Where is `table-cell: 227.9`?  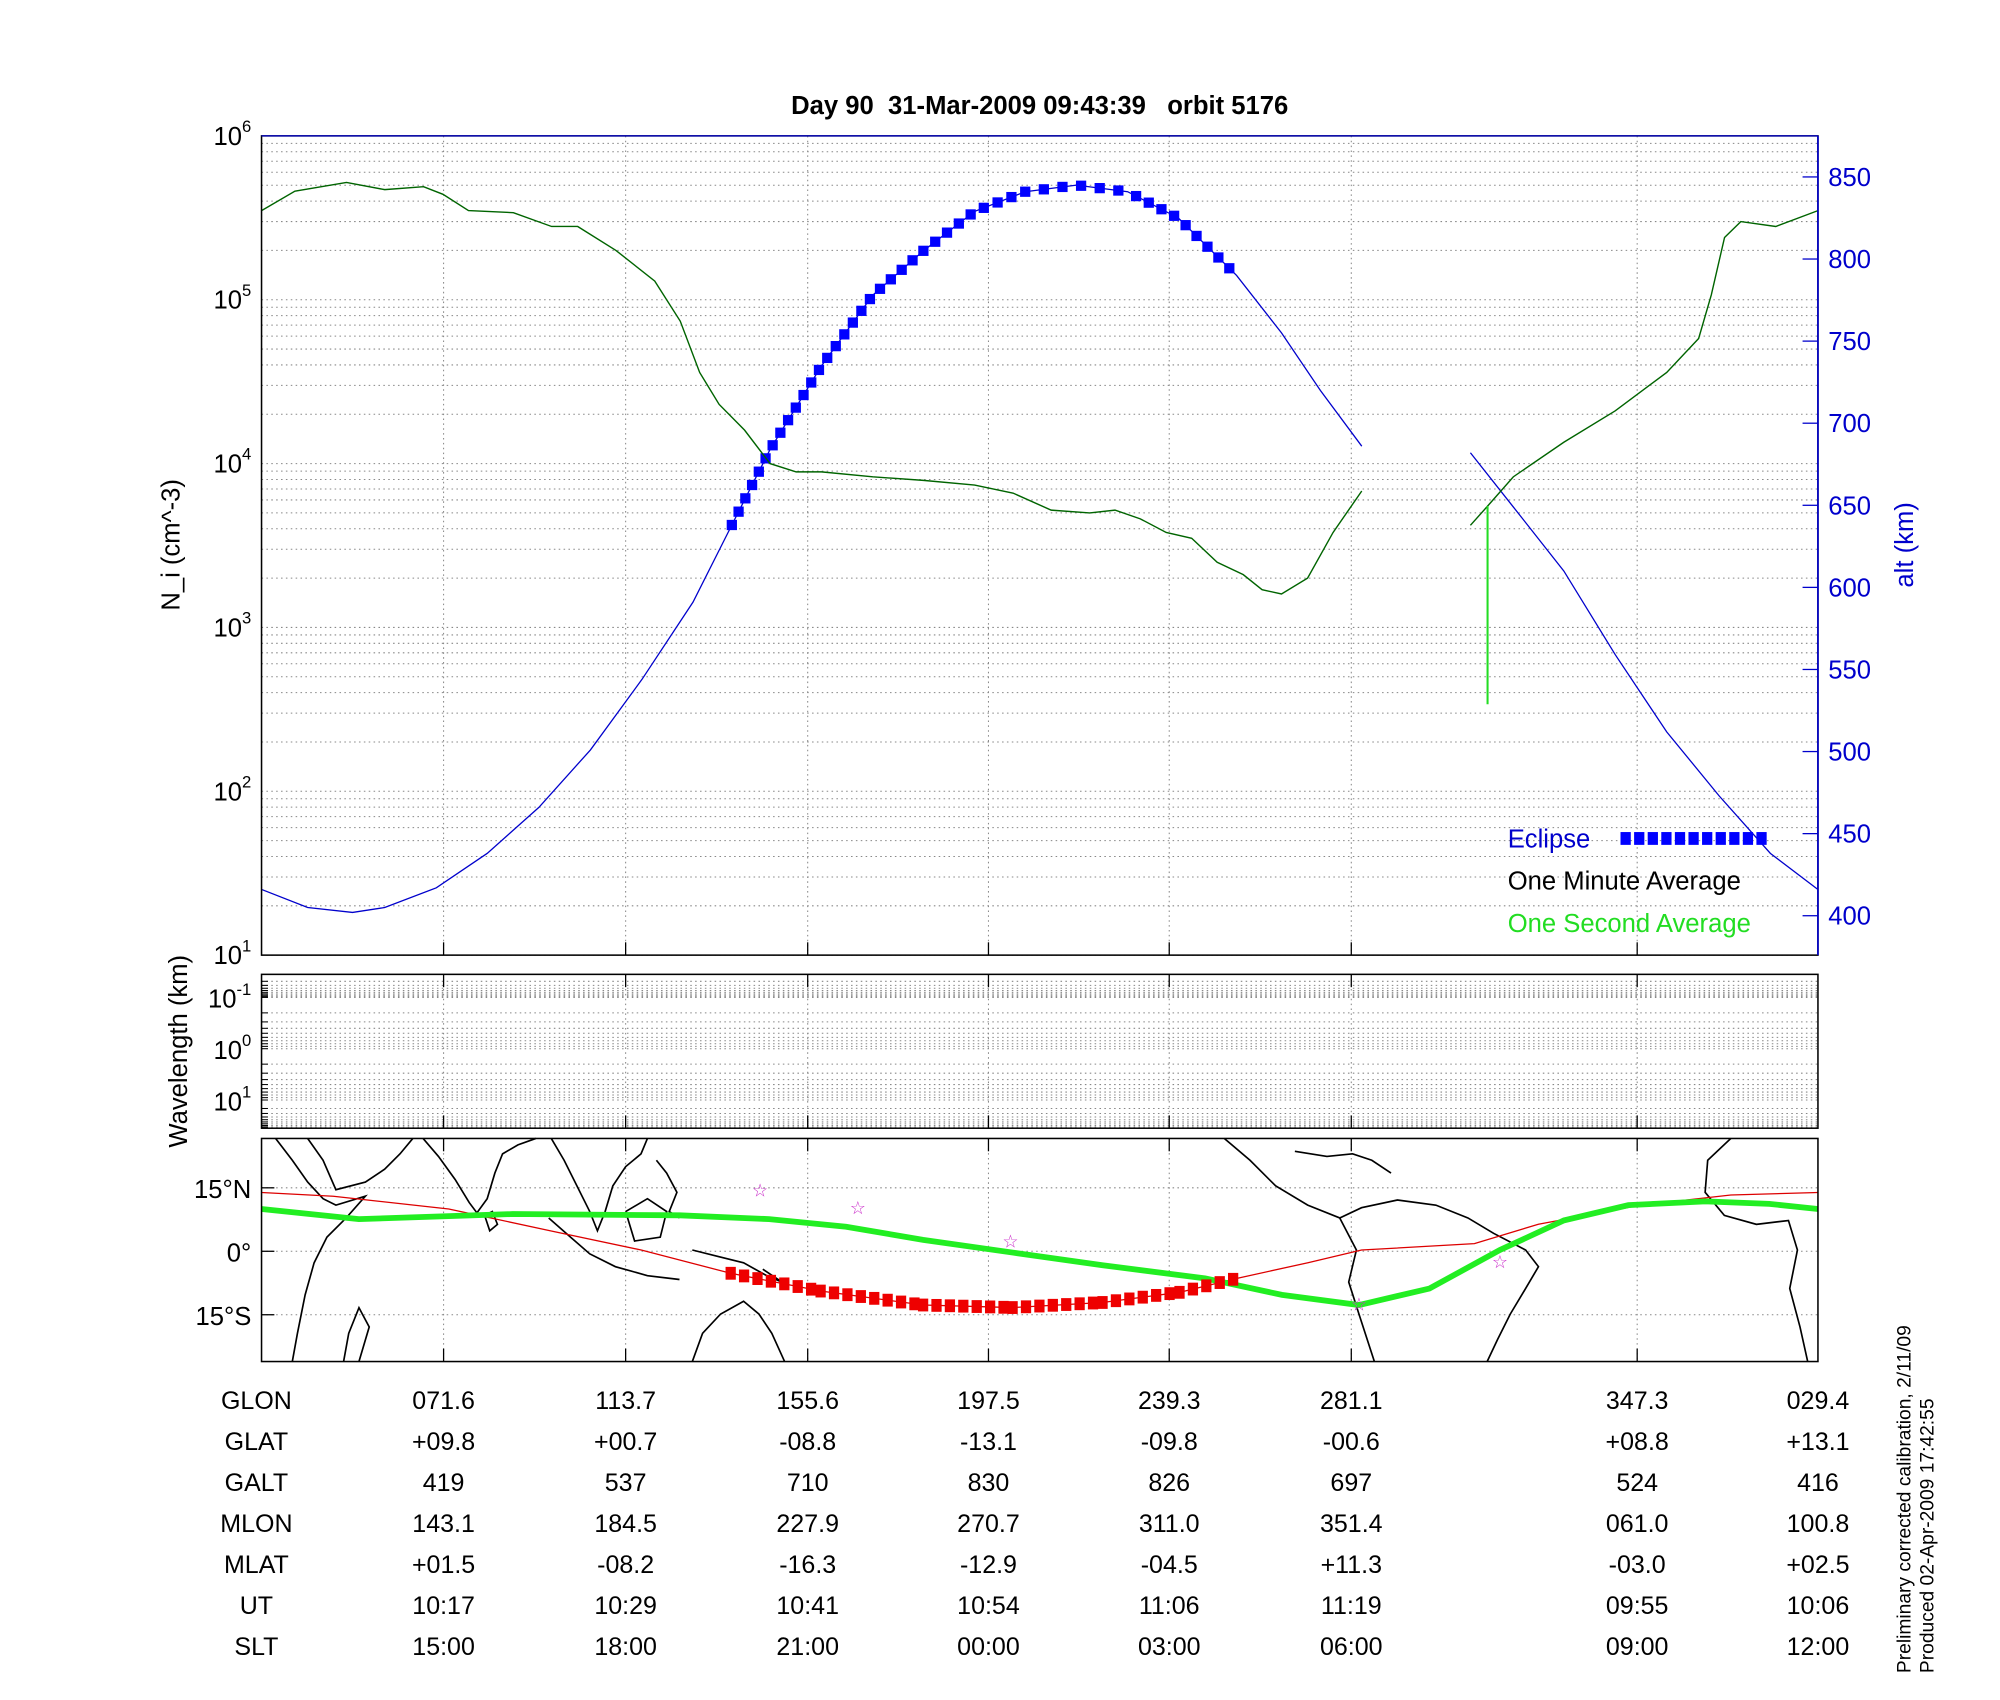 table-cell: 227.9 is located at coordinates (807, 1524).